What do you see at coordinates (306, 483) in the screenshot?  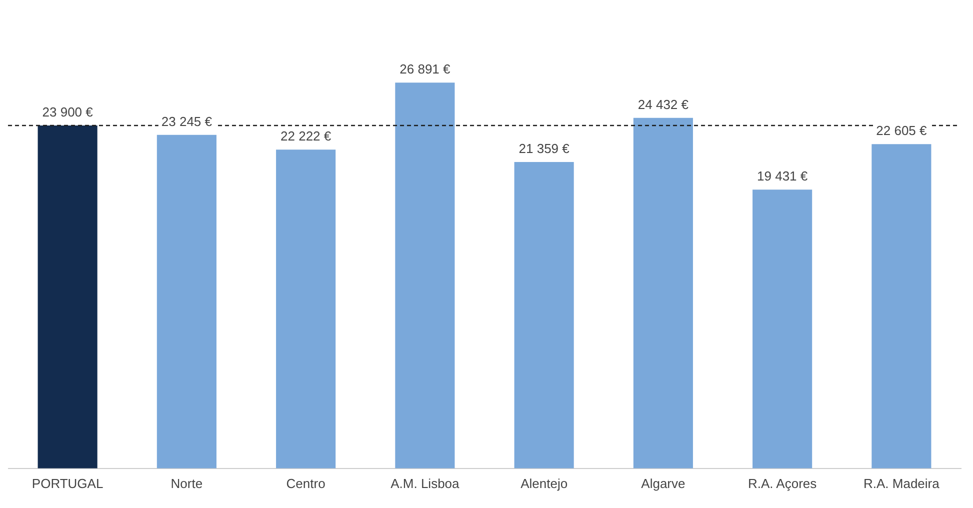 I see `x-tick-label: Centro` at bounding box center [306, 483].